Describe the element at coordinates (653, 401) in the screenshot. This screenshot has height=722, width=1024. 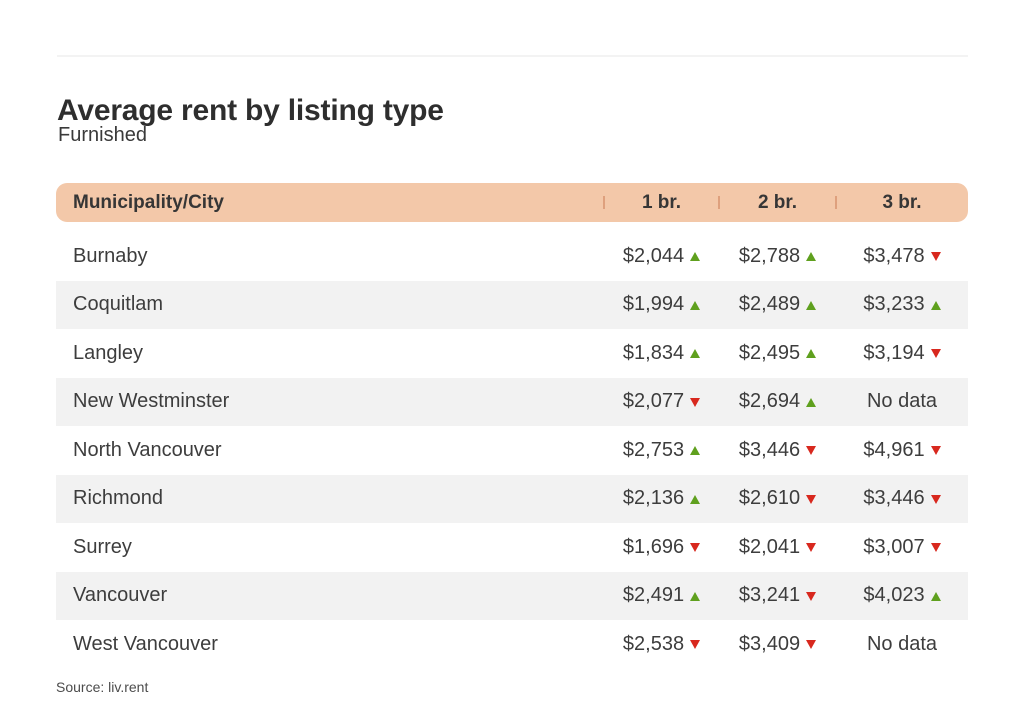
I see `rent-amount: $2,077` at that location.